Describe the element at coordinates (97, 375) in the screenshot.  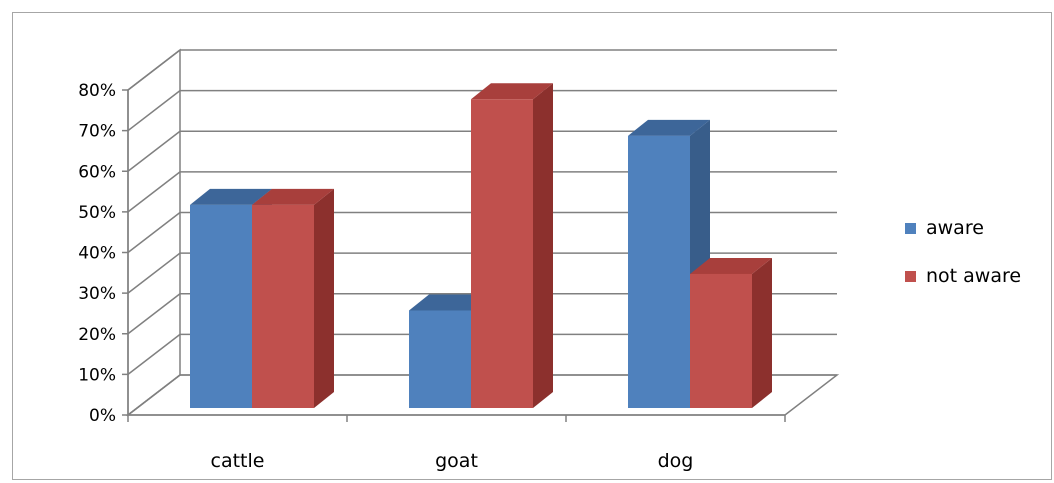
I see `y-tick-label: 10%` at that location.